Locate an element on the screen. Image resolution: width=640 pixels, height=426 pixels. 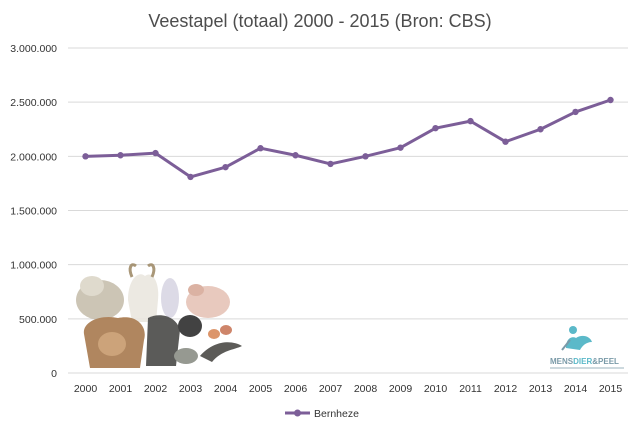
legend-label: Bernheze is located at coordinates (336, 414).